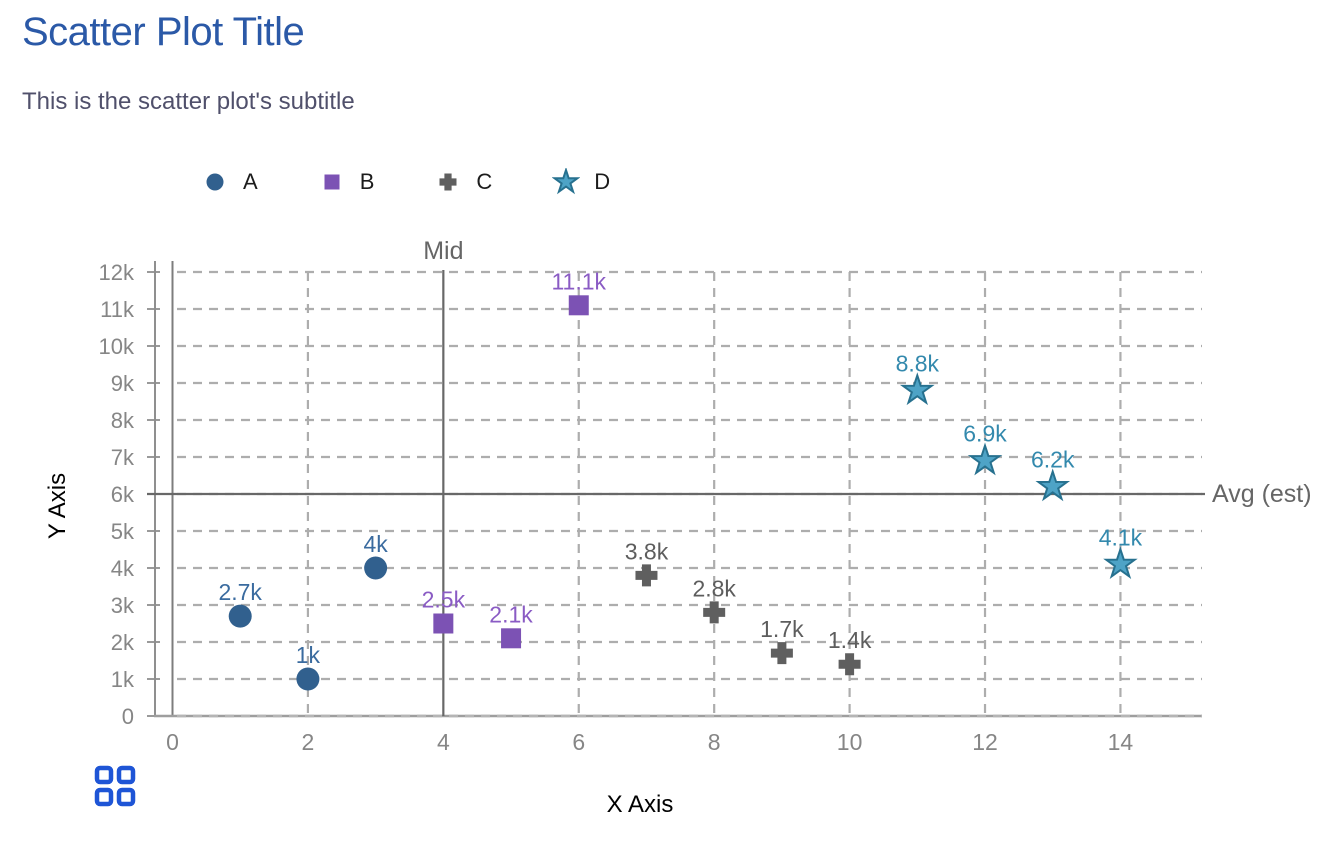 This screenshot has height=841, width=1338. Describe the element at coordinates (123, 531) in the screenshot. I see `y-tick-label: 5k` at that location.